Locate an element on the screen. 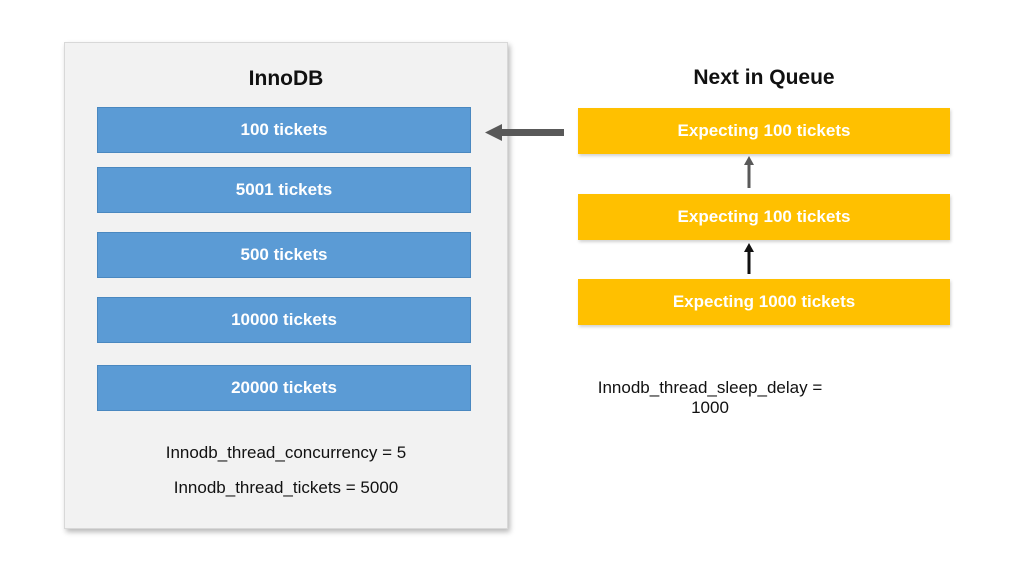 The width and height of the screenshot is (1024, 576). queue-item-3: Expecting 1000 tickets is located at coordinates (764, 302).